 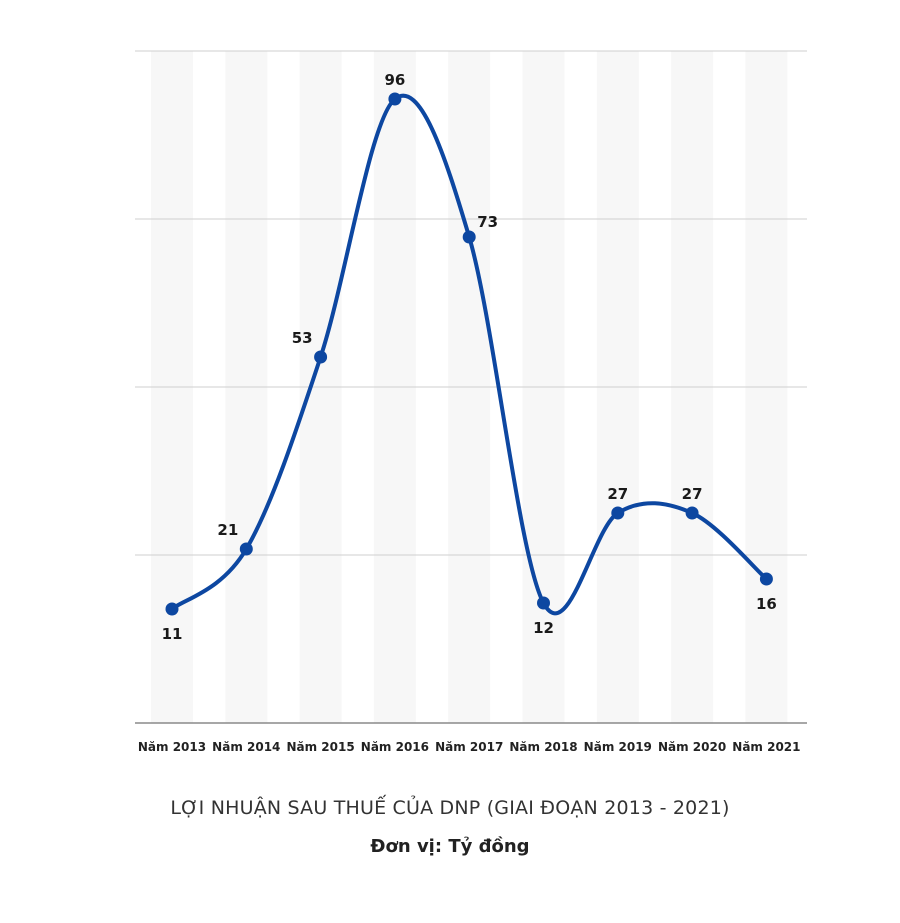 What do you see at coordinates (487, 222) in the screenshot?
I see `data-label: 73` at bounding box center [487, 222].